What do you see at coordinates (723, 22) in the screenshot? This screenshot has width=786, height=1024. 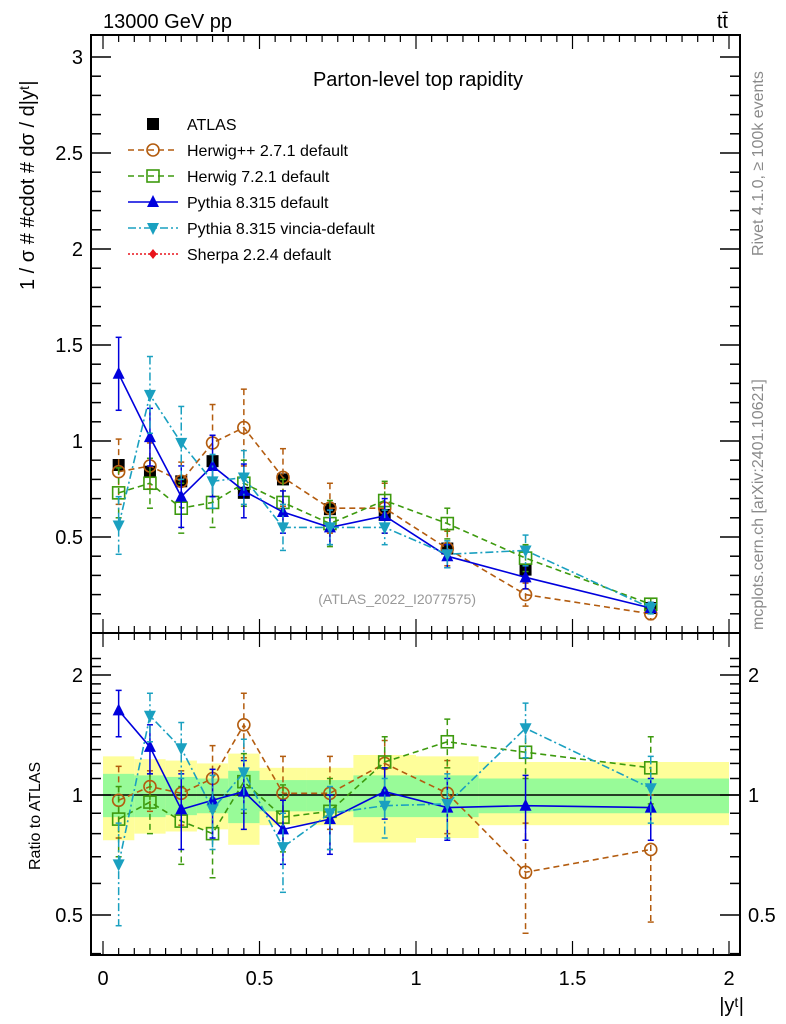 I see `process-label: tt̄` at bounding box center [723, 22].